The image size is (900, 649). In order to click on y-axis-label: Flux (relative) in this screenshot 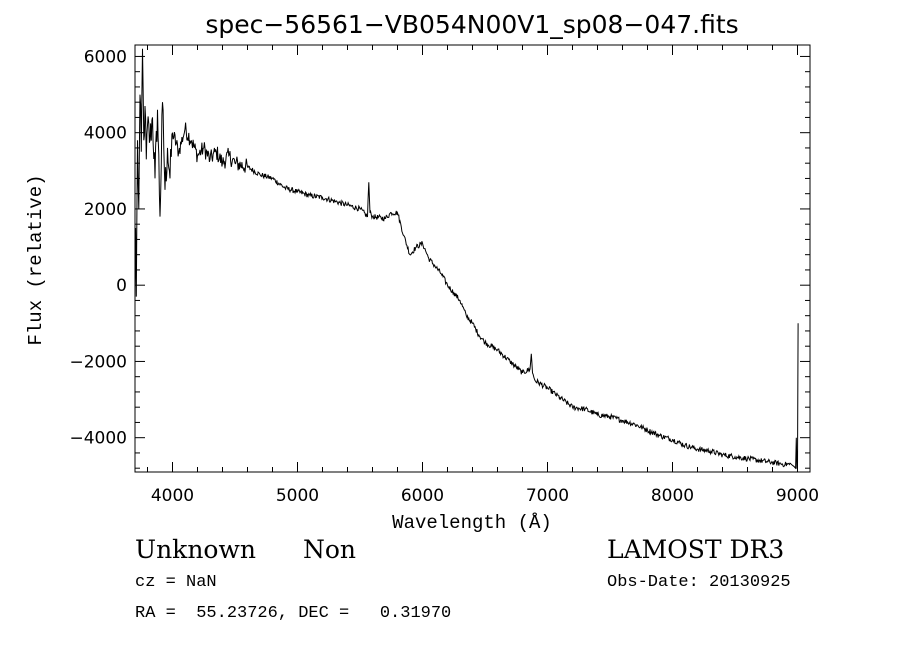, I will do `click(36, 259)`.